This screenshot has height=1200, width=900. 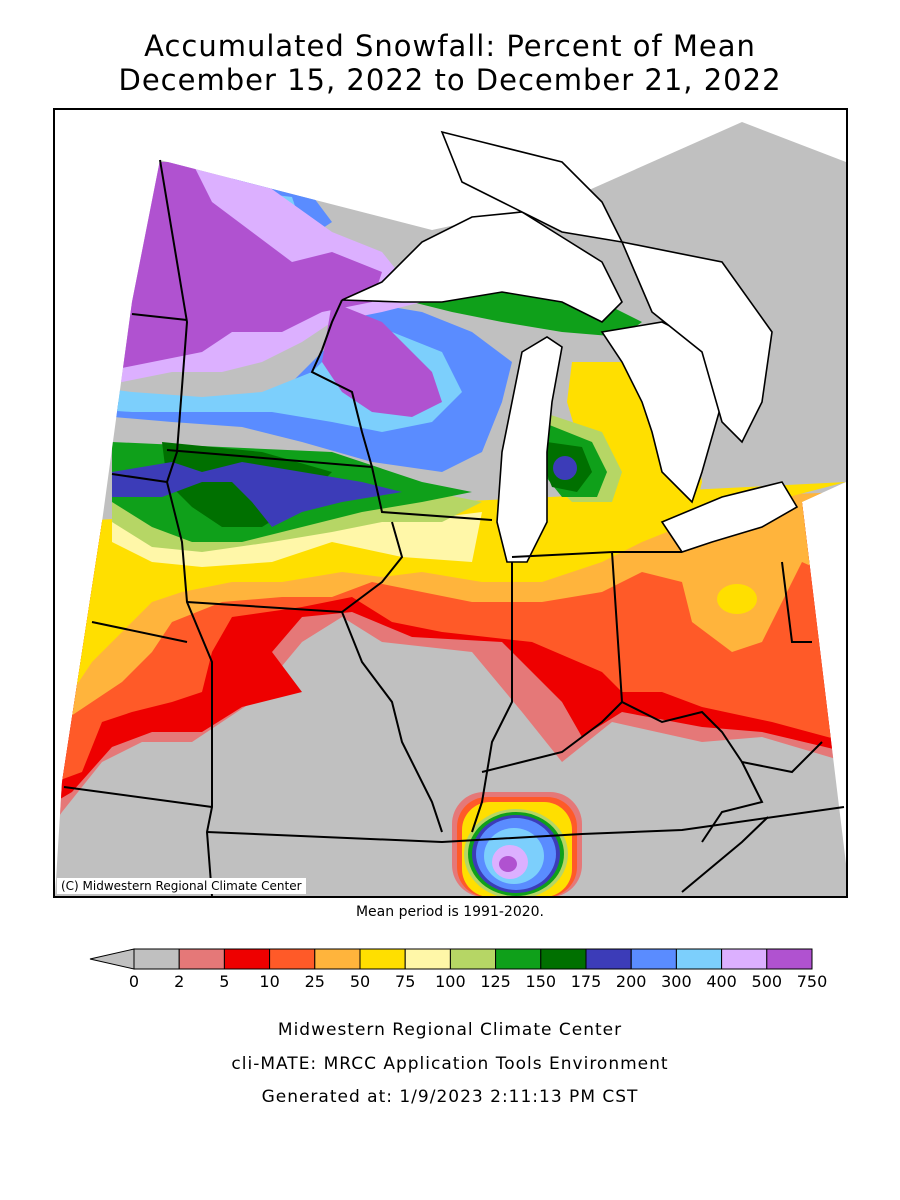 What do you see at coordinates (737, 599) in the screenshot?
I see `contour-50-75-ohio` at bounding box center [737, 599].